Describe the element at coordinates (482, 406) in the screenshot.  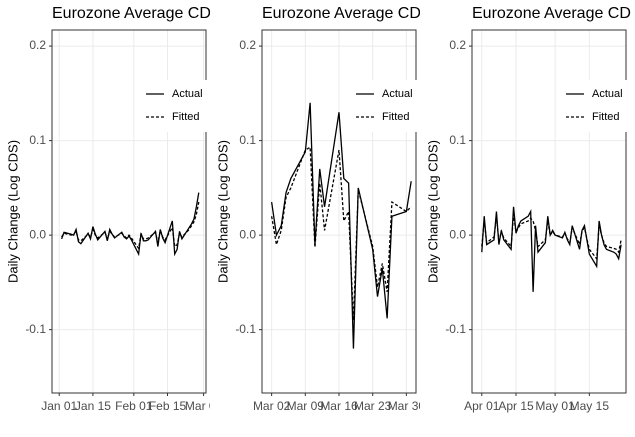
I see `x-tick-label: Apr 01` at that location.